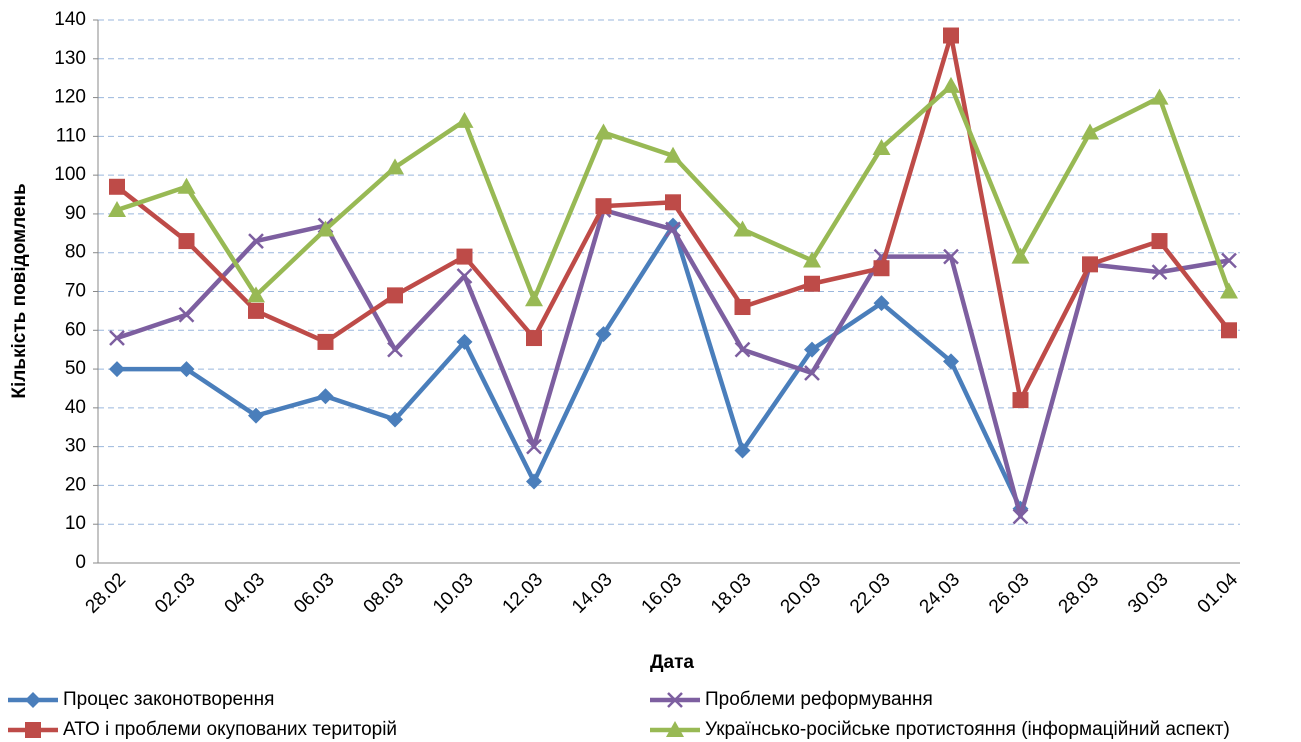 This screenshot has width=1301, height=742. Describe the element at coordinates (168, 699) in the screenshot. I see `legend-label: Процес законотворення` at that location.